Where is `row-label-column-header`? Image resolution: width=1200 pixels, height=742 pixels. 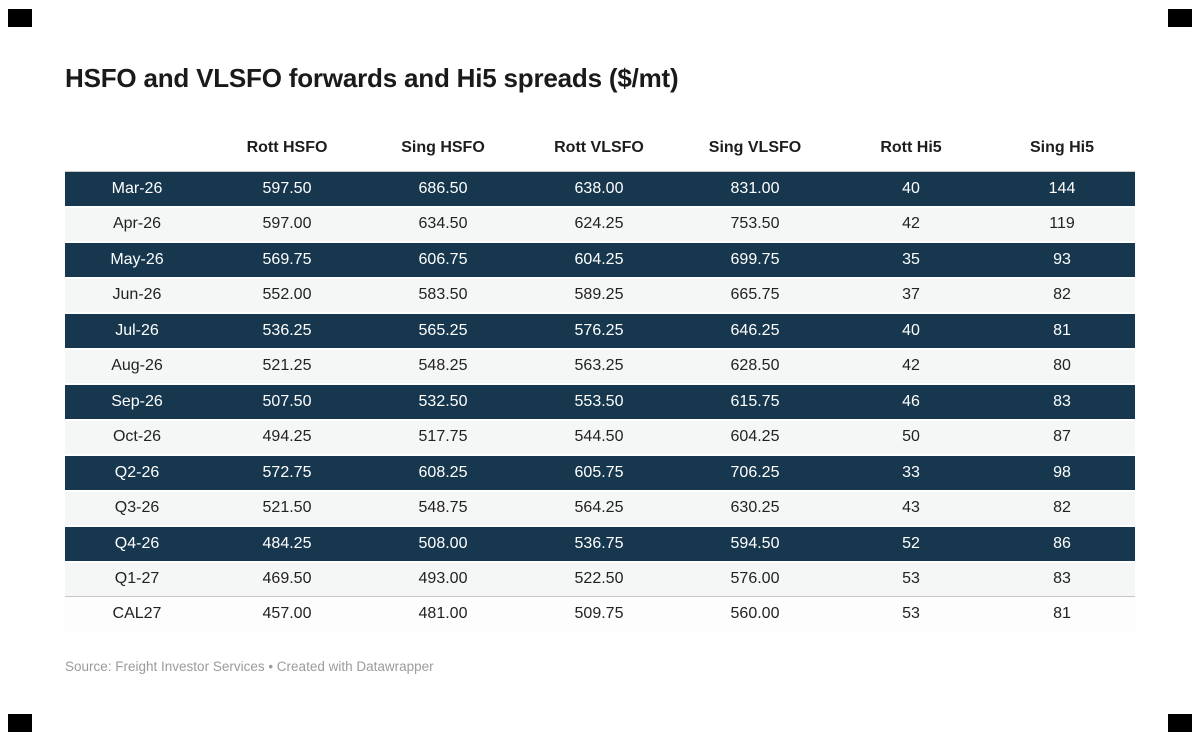 row-label-column-header is located at coordinates (137, 148).